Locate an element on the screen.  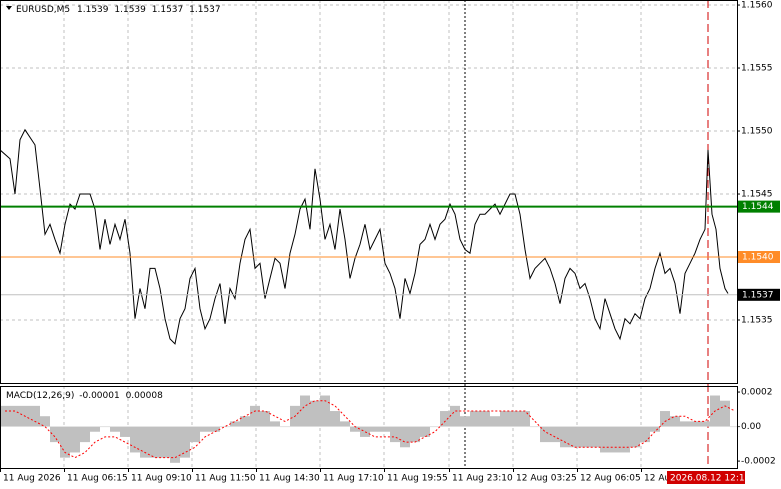
symbol: EURUSD,M5 is located at coordinates (43, 10).